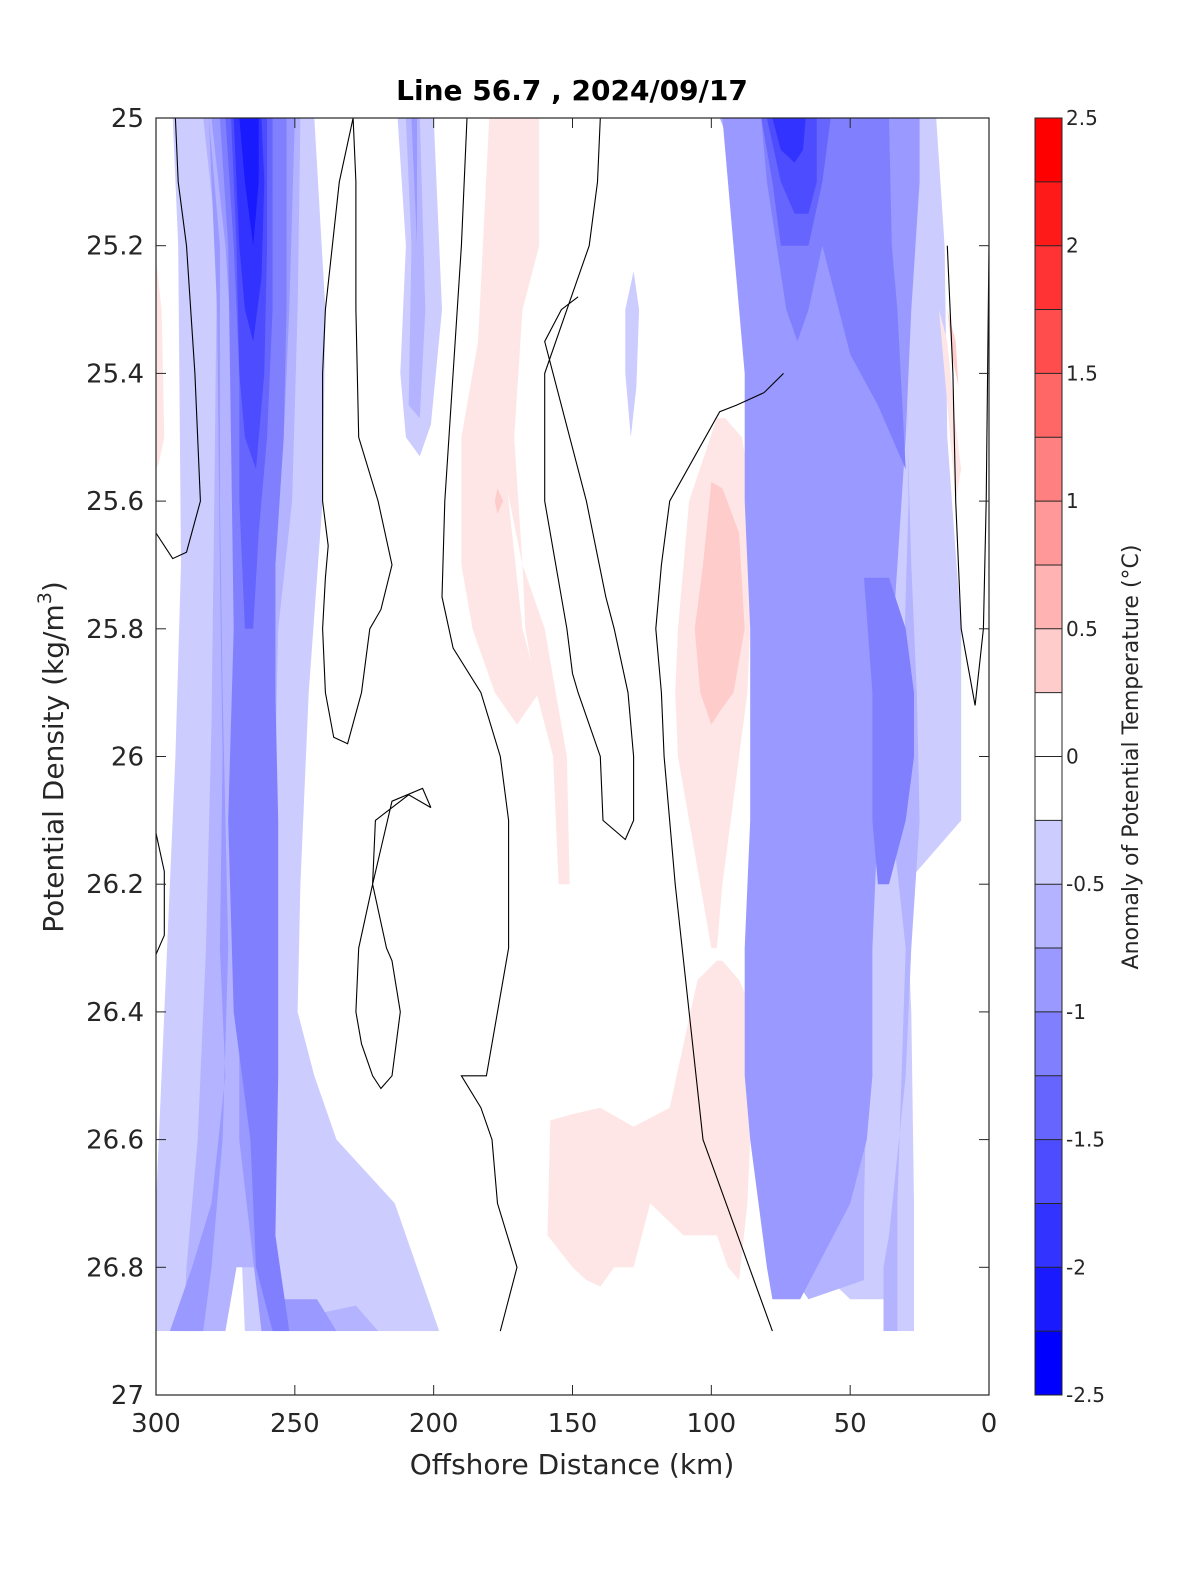 Image resolution: width=1200 pixels, height=1575 pixels. Describe the element at coordinates (1085, 884) in the screenshot. I see `colorbar-tick-label: -0.5` at that location.